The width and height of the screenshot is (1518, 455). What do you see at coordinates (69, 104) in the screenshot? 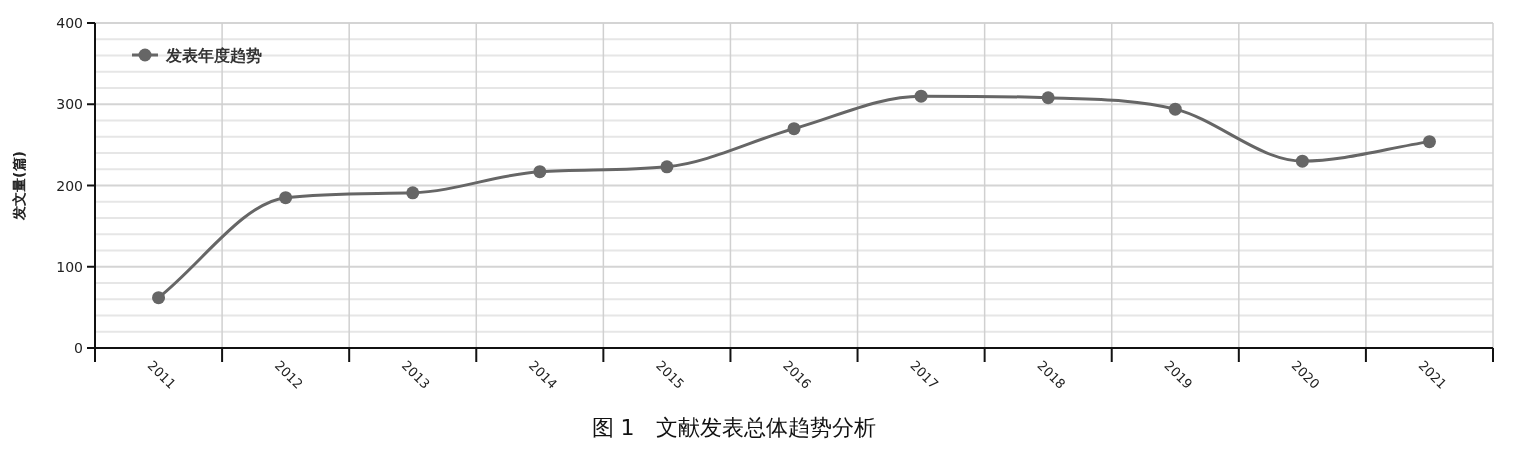
I see `y-tick-label: 300` at bounding box center [69, 104].